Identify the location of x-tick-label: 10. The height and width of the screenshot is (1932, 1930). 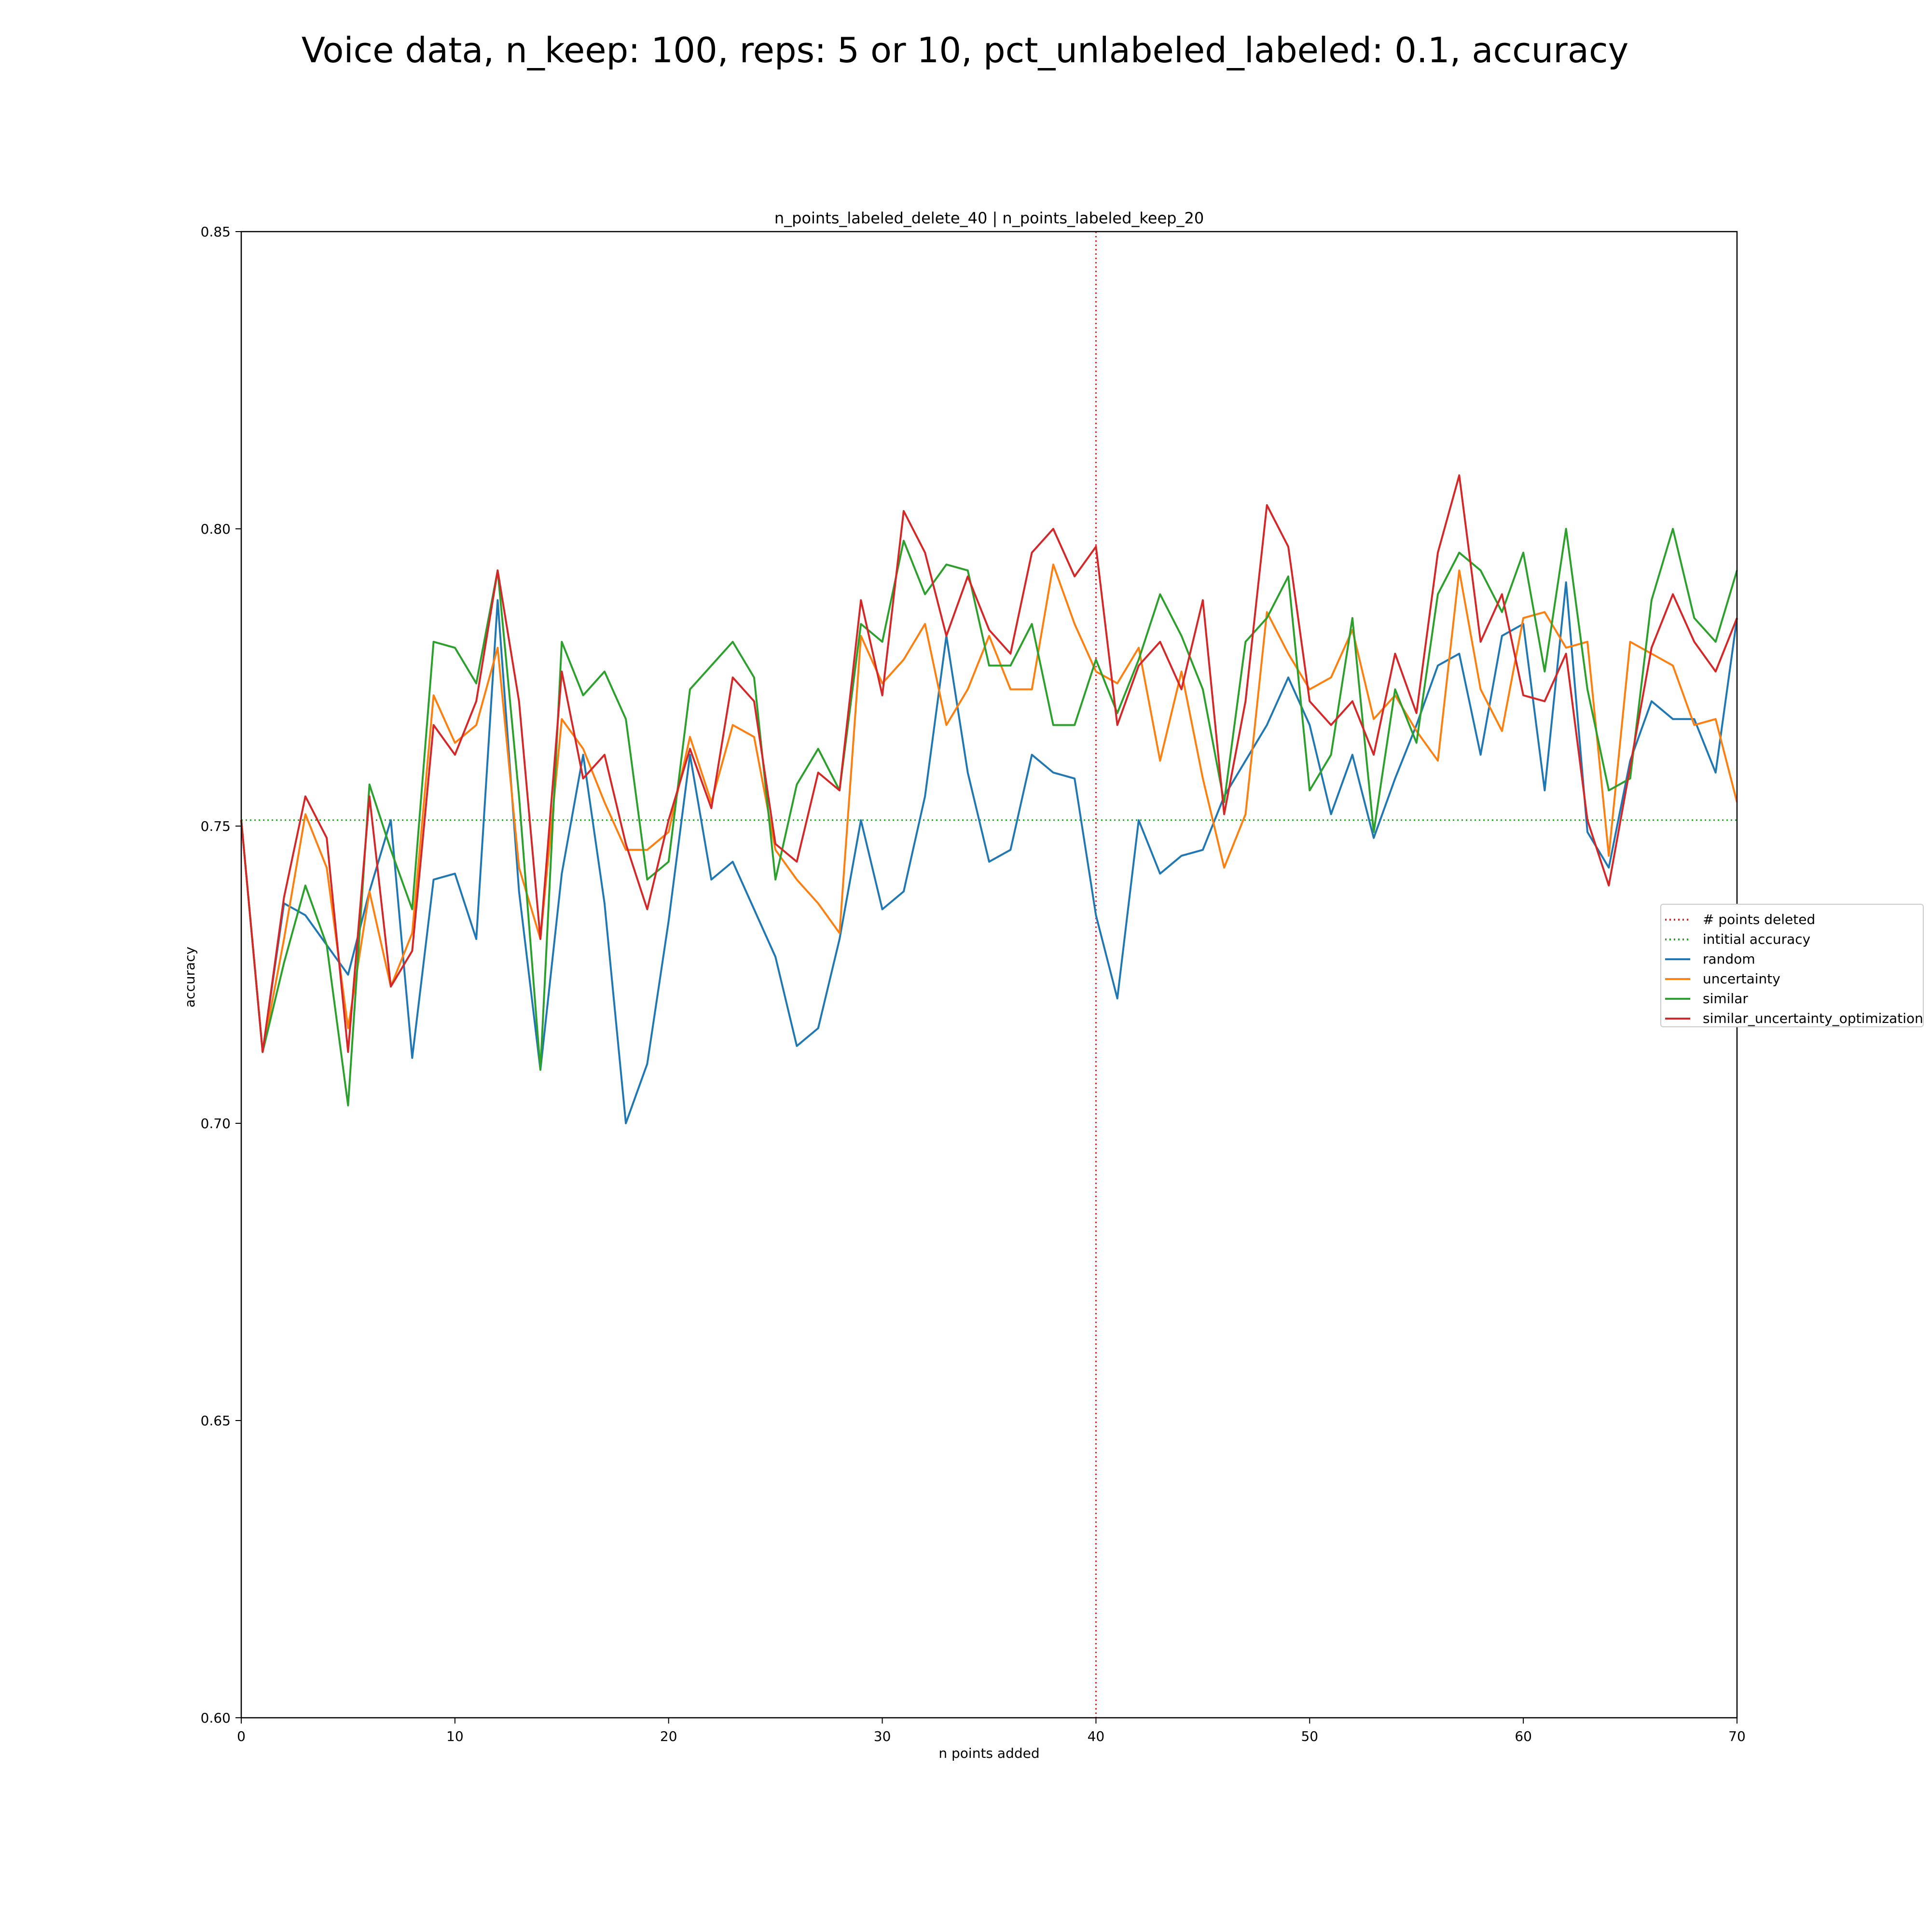
(455, 1736).